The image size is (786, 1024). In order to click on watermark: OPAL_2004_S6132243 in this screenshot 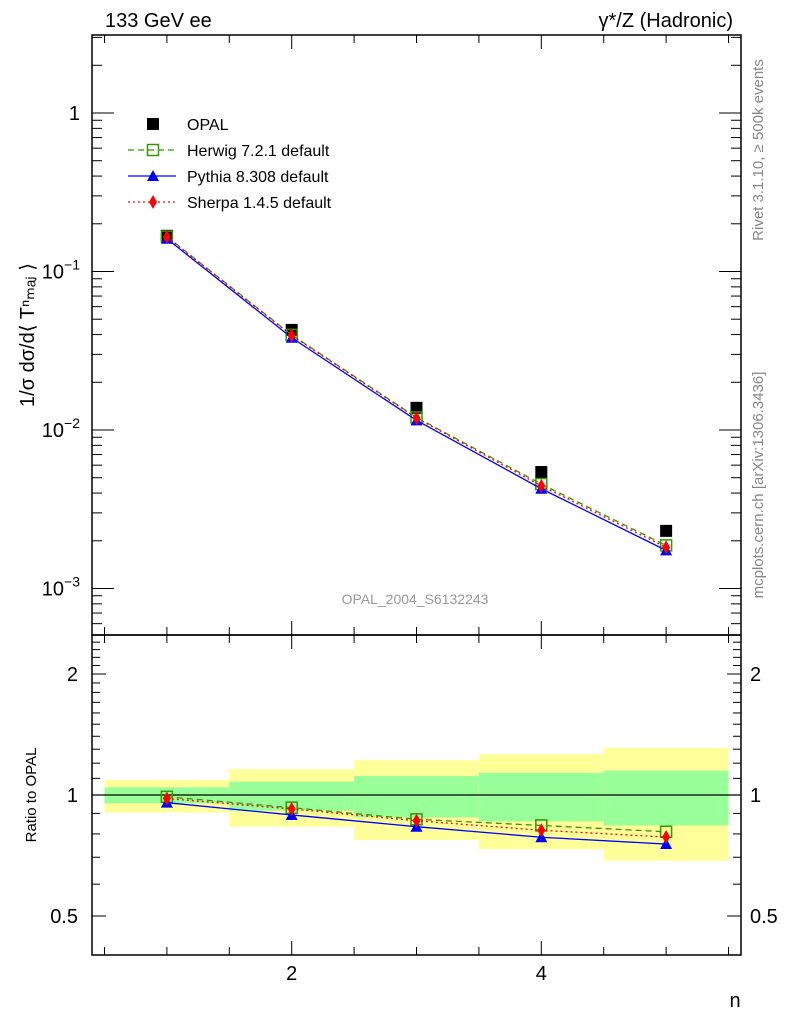, I will do `click(415, 599)`.